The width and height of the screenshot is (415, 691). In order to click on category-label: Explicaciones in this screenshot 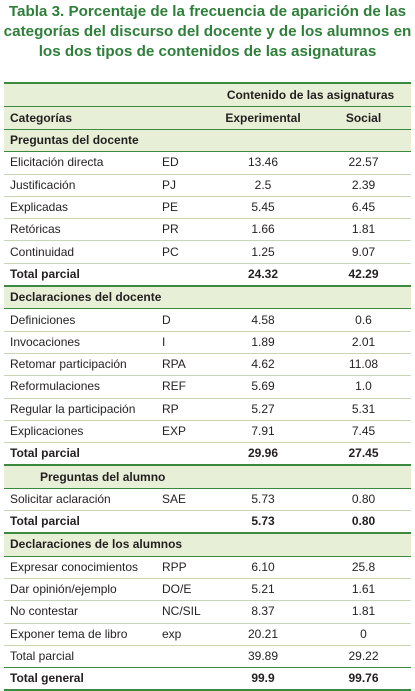, I will do `click(47, 431)`.